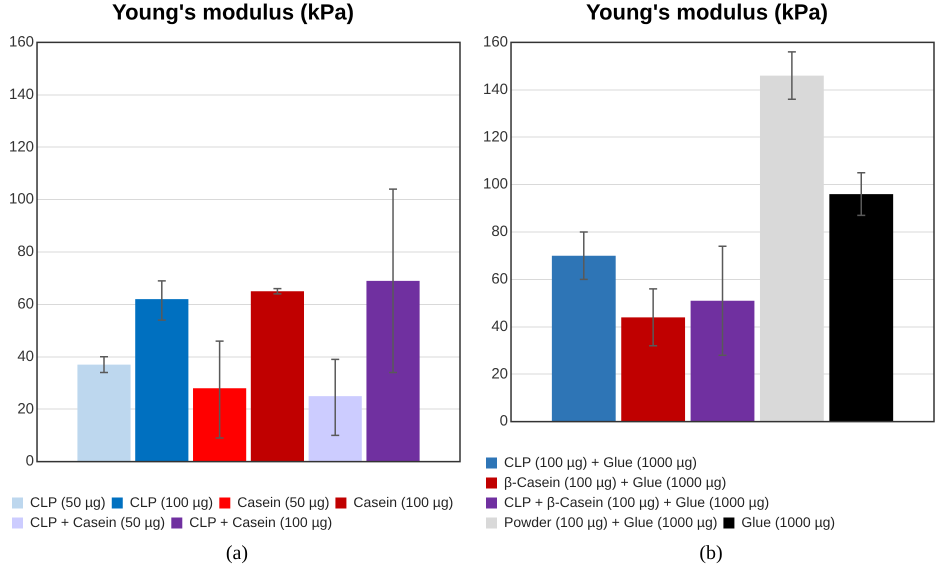 The width and height of the screenshot is (949, 584). I want to click on legend-label: Casein (100 µg), so click(403, 502).